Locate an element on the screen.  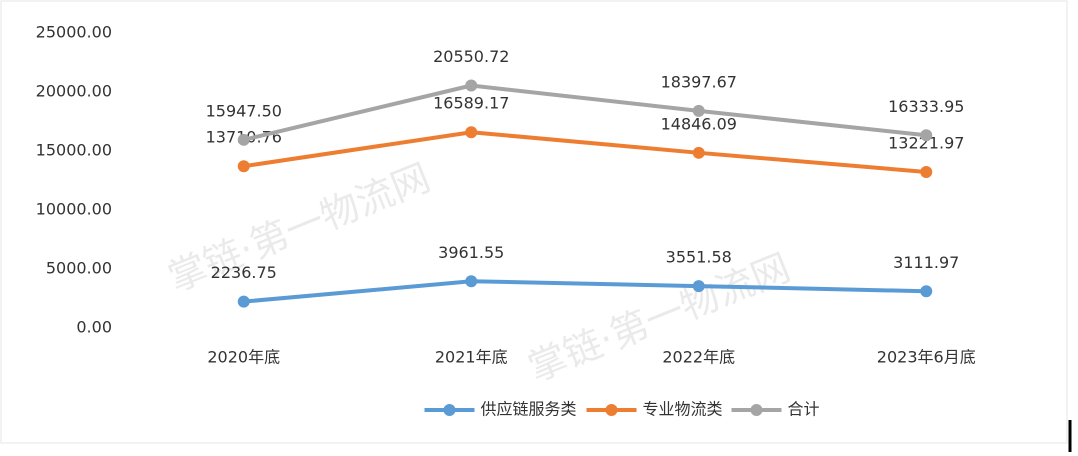
data-label: 3111.97 is located at coordinates (926, 262).